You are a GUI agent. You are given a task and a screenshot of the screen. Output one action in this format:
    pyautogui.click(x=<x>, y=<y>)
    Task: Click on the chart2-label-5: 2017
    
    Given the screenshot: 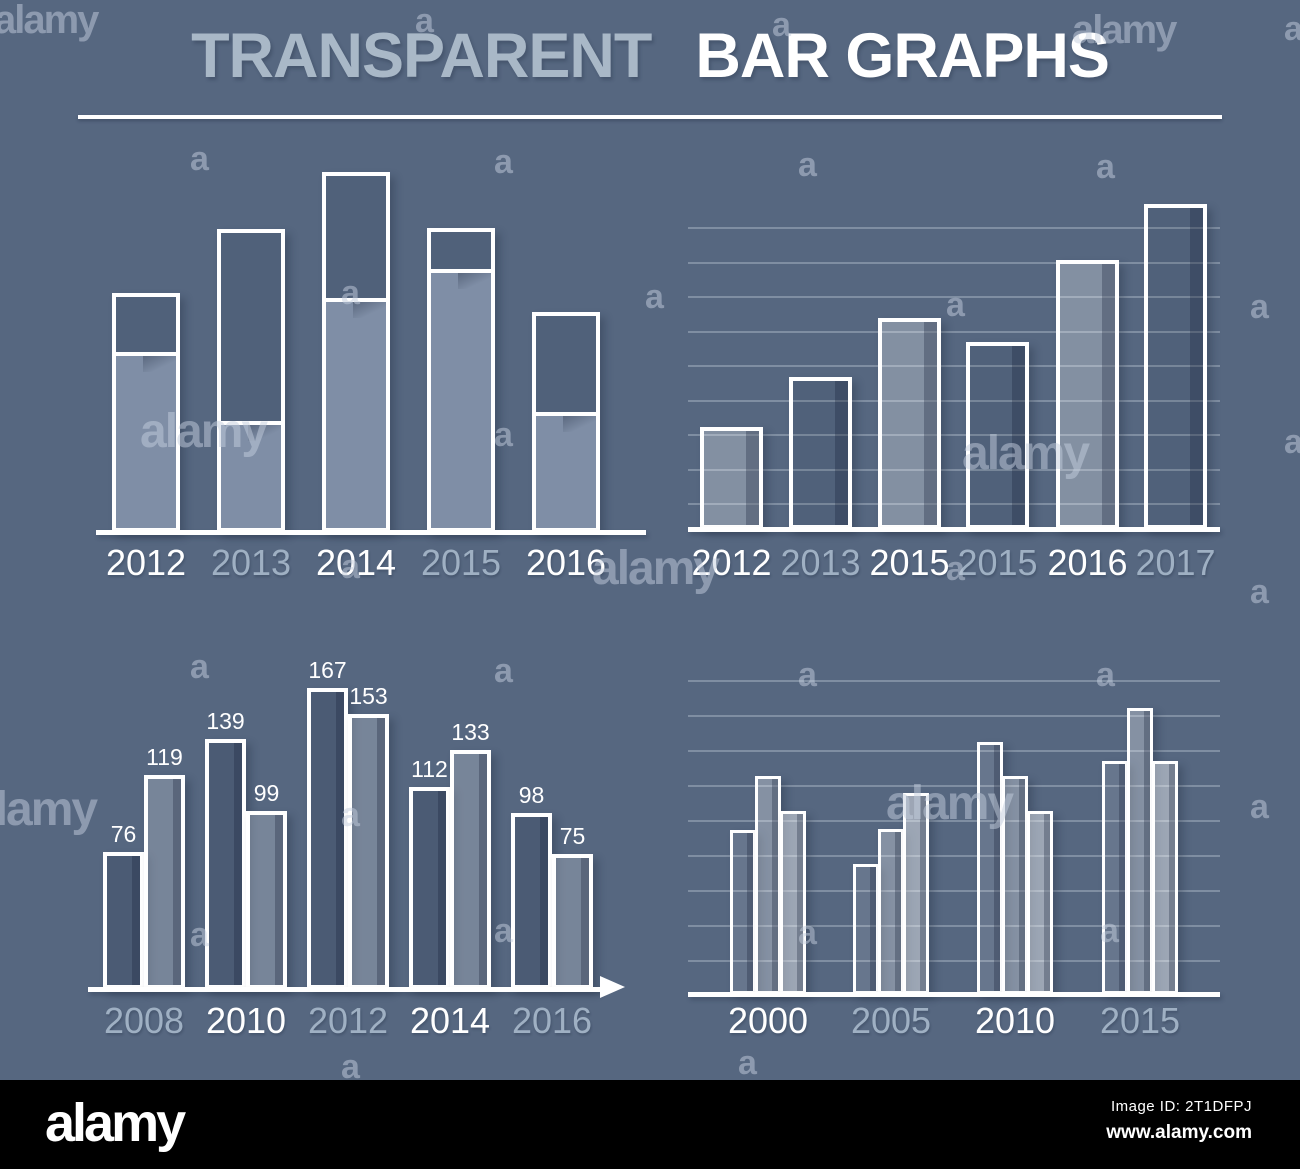 What is the action you would take?
    pyautogui.click(x=1175, y=562)
    